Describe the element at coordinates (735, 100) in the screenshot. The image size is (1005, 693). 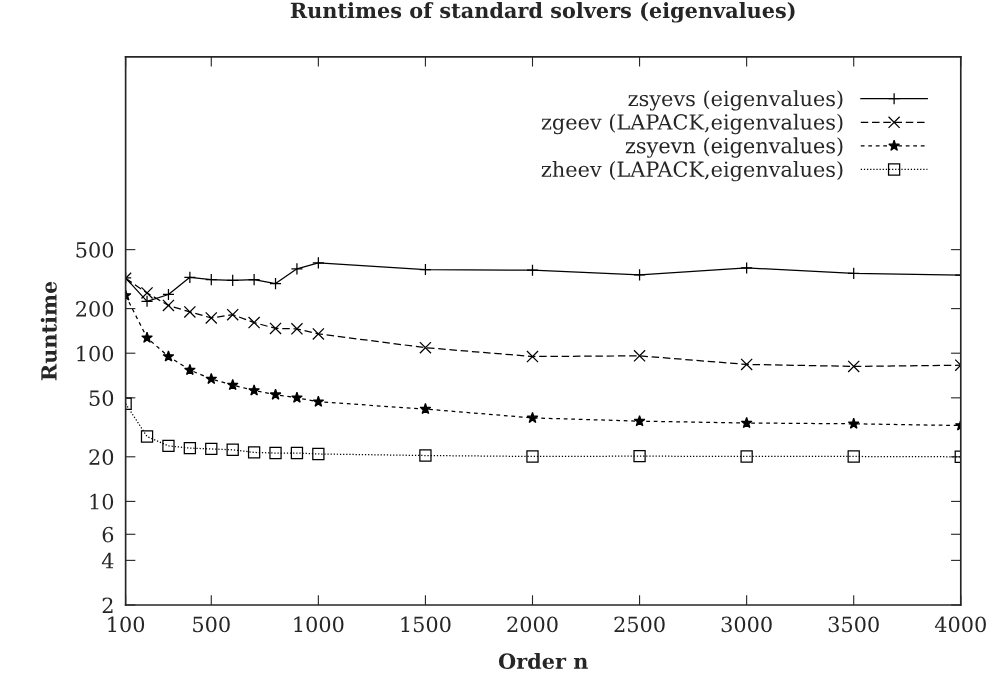
I see `legend-label: zsyevs (eigenvalues)` at that location.